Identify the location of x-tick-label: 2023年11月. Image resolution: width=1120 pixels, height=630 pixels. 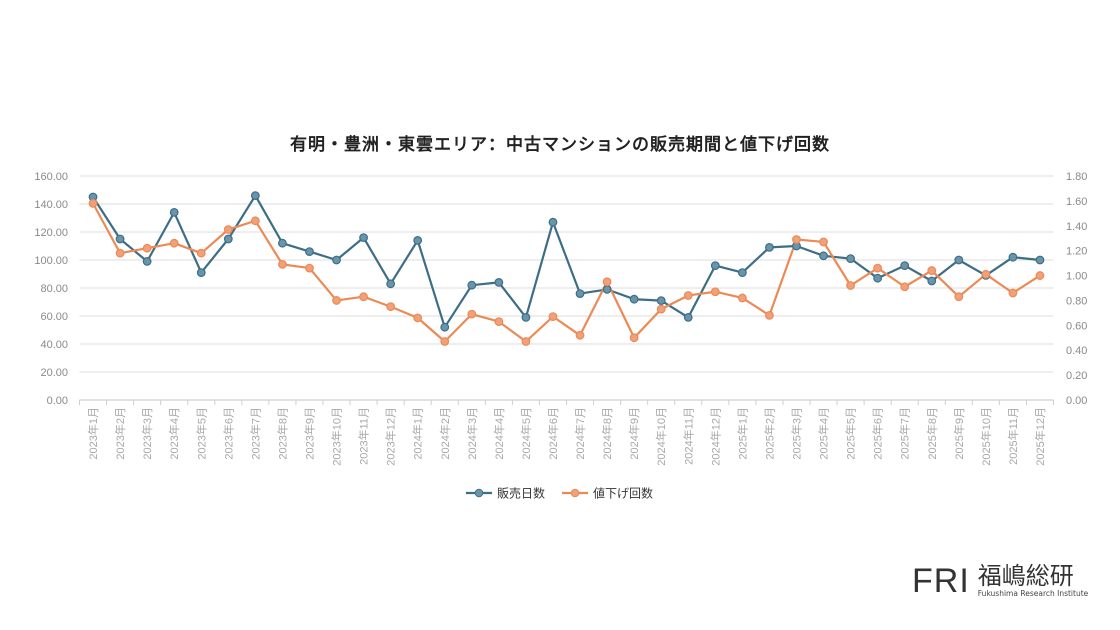
(364, 436).